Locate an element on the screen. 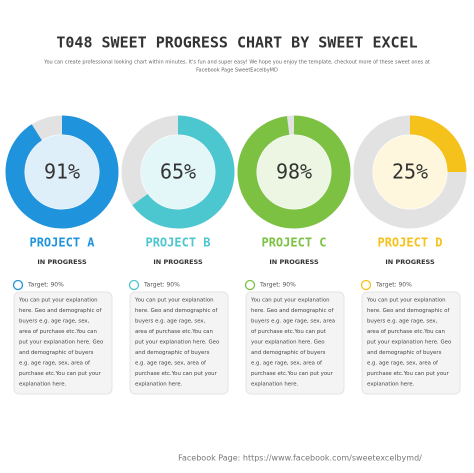 The height and width of the screenshot is (473, 474). subtitle-line: Facebook Page SweetExcelbyMD is located at coordinates (237, 71).